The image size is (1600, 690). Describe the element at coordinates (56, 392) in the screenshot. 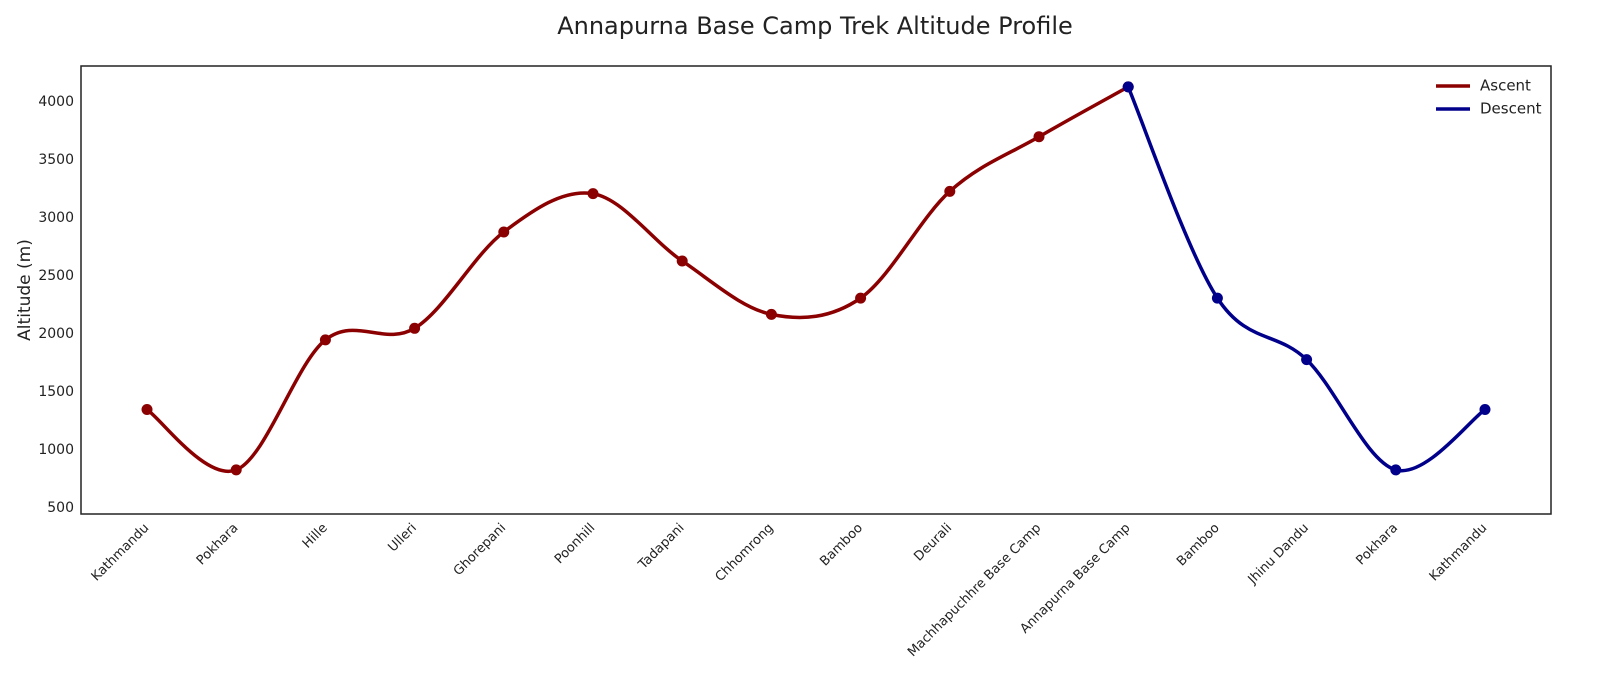

I see `y-tick-label: 1500` at that location.